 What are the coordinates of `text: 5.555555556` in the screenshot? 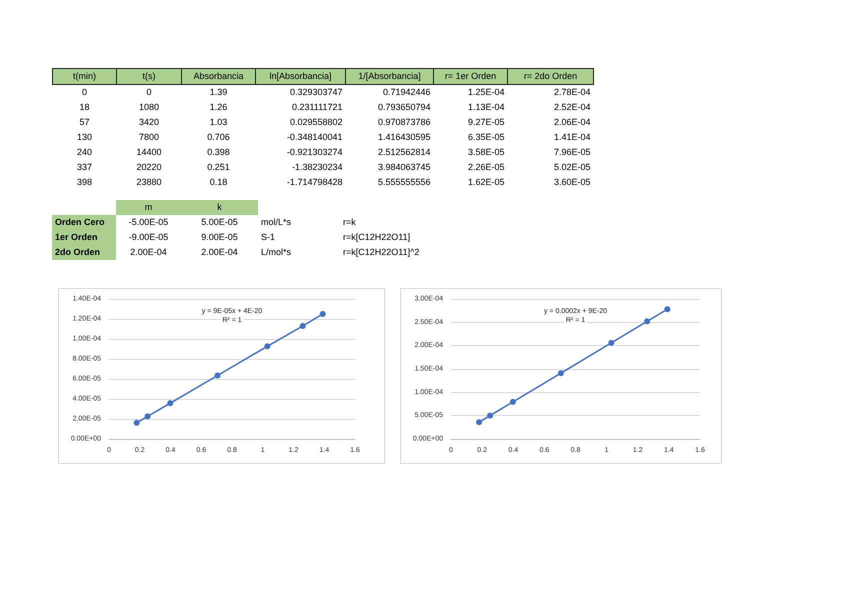 It's located at (404, 182).